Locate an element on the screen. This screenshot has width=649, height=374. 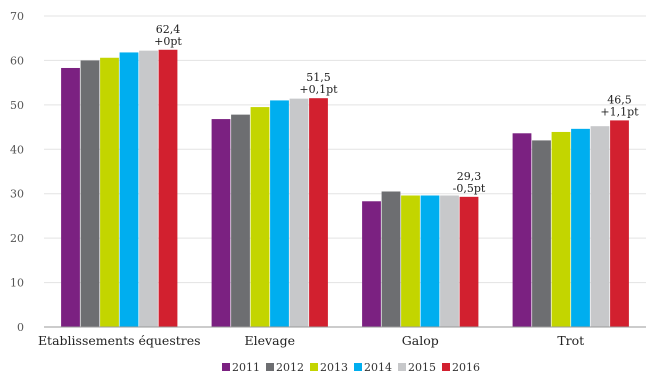
y-tick-label: 40 is located at coordinates (17, 149).